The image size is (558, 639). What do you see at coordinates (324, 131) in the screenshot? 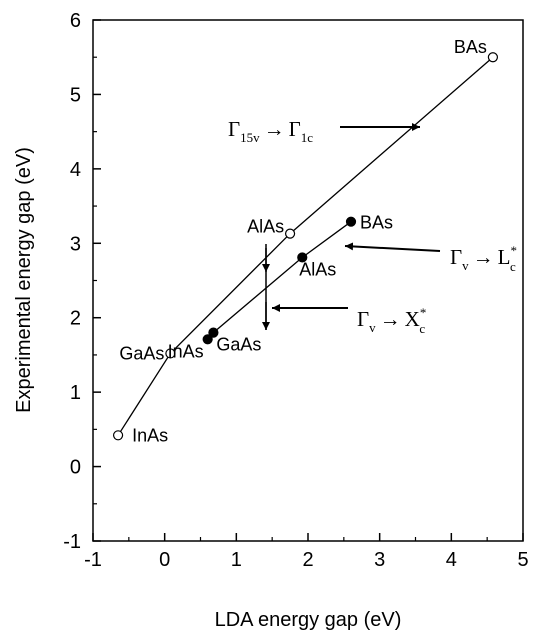
I see `annotation-gamma15v-gamma1c: Γ15v → Γ1c` at bounding box center [324, 131].